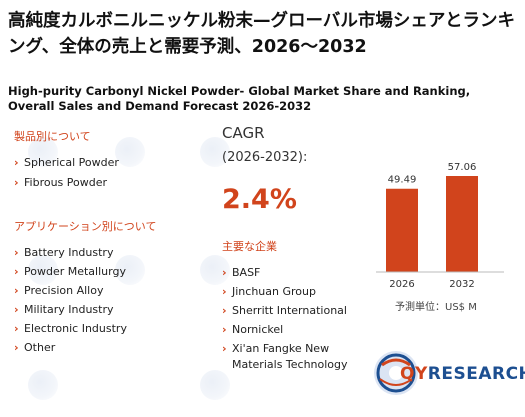 This screenshot has width=525, height=417. I want to click on list-item: › Sherritt International, so click(285, 313).